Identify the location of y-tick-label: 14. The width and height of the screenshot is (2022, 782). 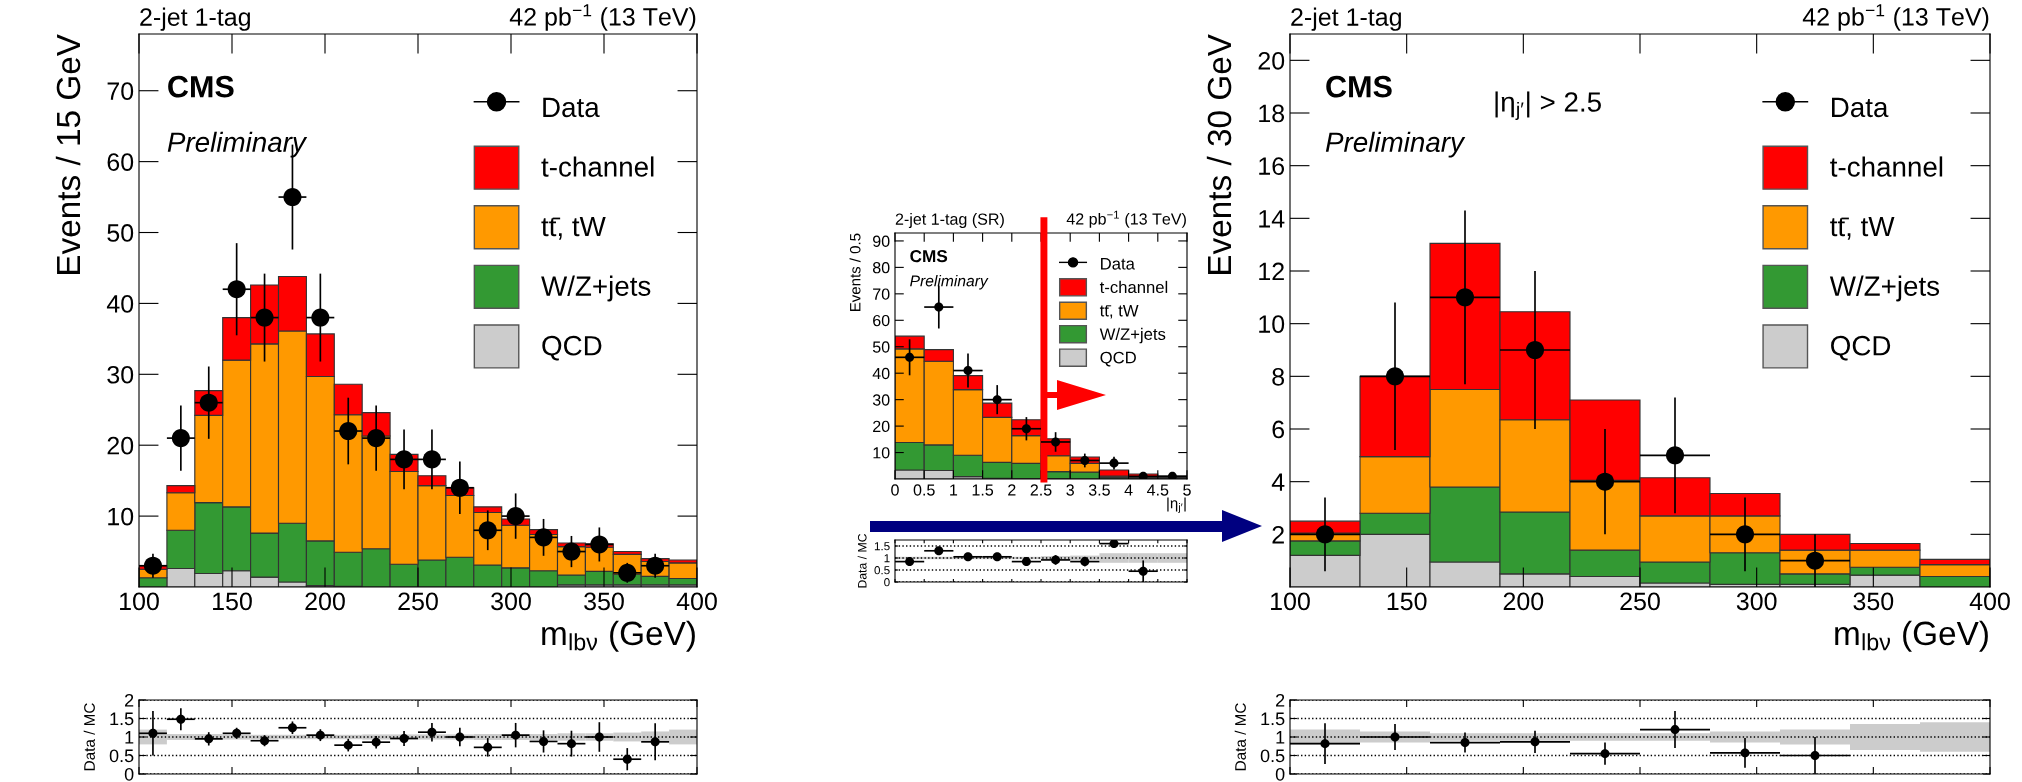
(1272, 219).